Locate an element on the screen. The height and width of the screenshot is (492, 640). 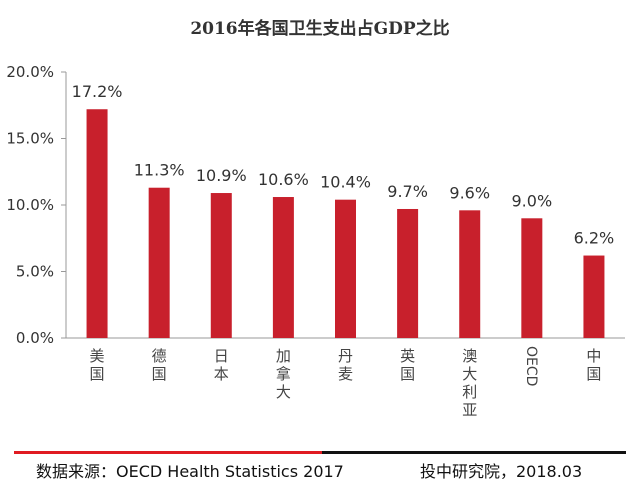
x-tick-label: 澳大利亚 is located at coordinates (469, 383).